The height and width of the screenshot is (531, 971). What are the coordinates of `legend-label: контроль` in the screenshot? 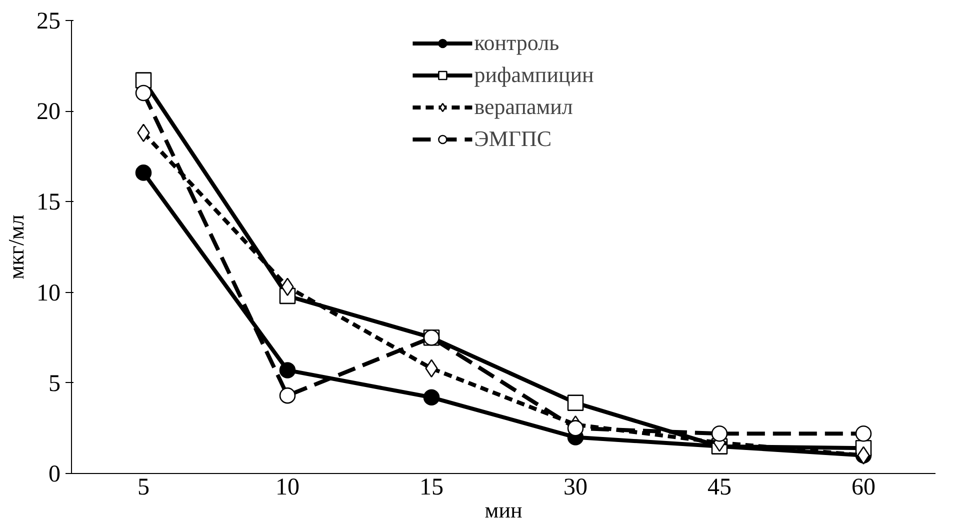 It's located at (517, 43).